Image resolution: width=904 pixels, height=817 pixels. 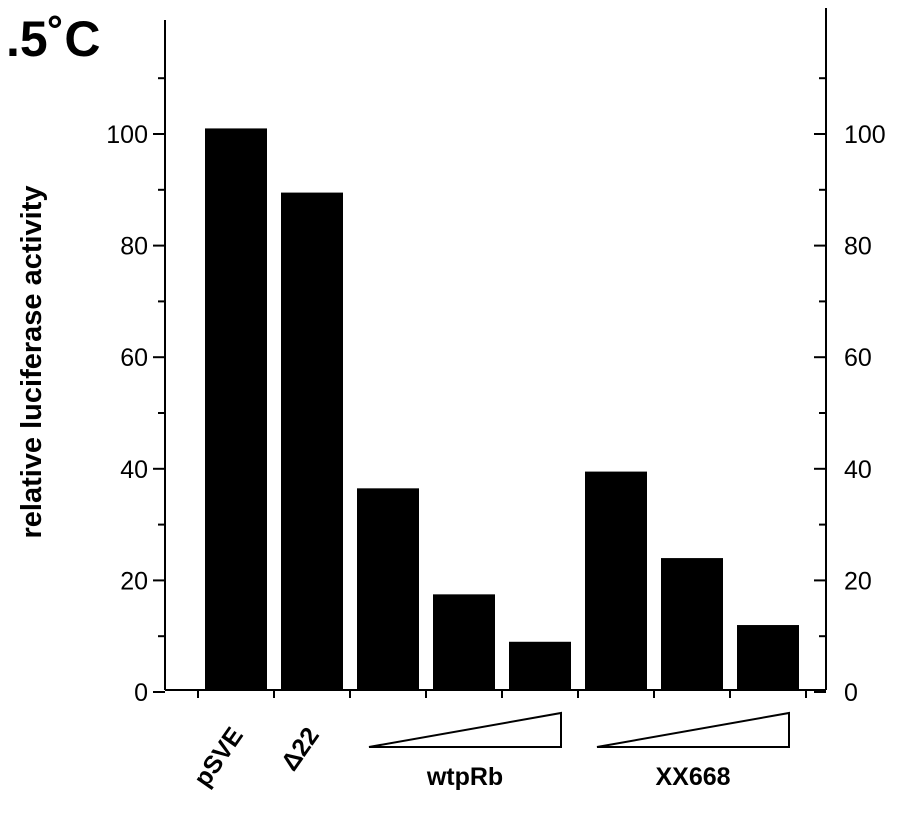 I want to click on group-label: wtpRb, so click(x=464, y=777).